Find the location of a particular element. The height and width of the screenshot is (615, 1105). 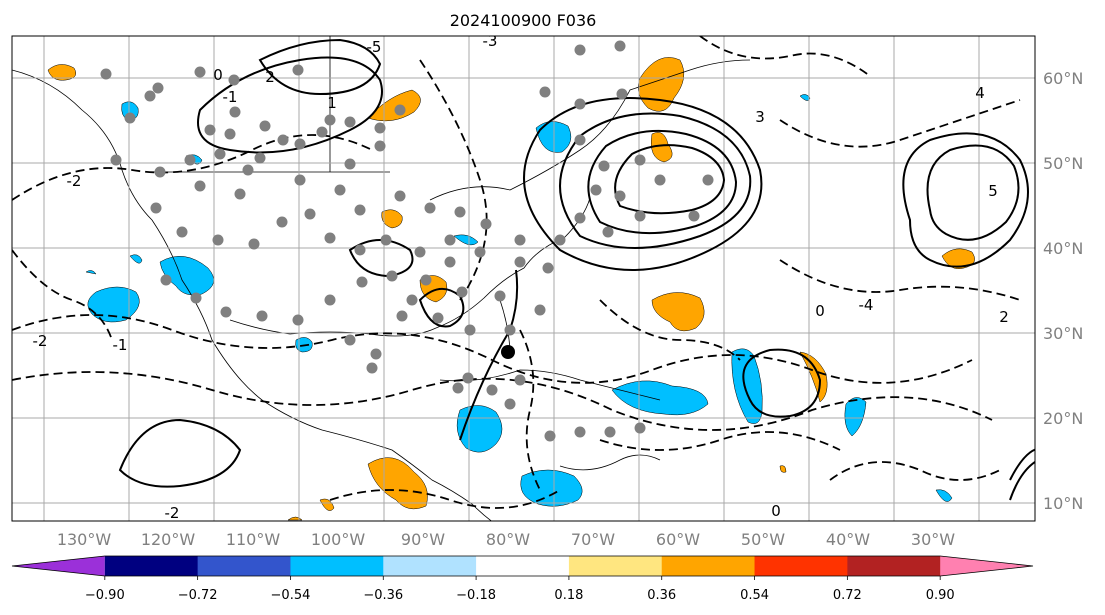

colorbar-tick-label-2: −0.54 is located at coordinates (291, 595).